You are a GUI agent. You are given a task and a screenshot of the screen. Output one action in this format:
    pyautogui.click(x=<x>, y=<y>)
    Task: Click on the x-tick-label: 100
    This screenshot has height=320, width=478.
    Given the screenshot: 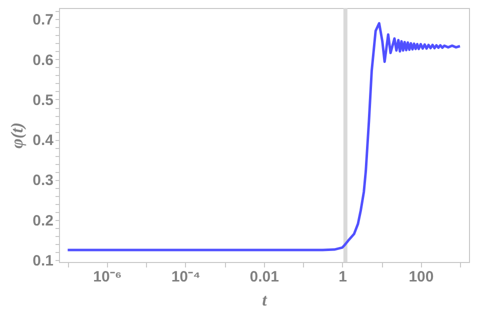 What is the action you would take?
    pyautogui.click(x=421, y=277)
    